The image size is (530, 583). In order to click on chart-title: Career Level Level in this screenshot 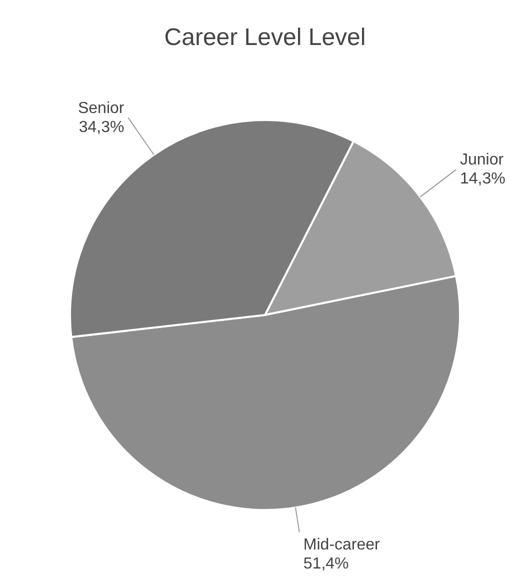, I will do `click(265, 37)`.